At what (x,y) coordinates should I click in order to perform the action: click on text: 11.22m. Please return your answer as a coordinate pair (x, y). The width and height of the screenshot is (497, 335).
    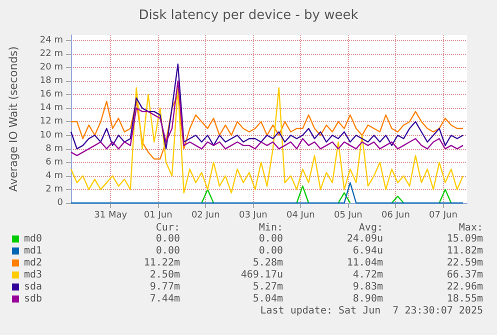
    Looking at the image, I should click on (162, 263).